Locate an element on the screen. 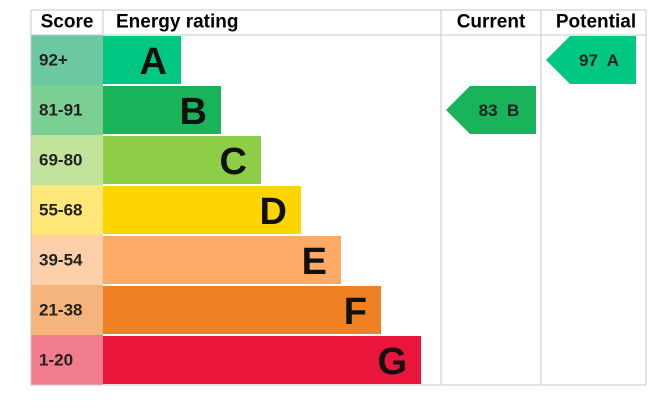 This screenshot has height=414, width=665. rating-label: 97 A is located at coordinates (599, 60).